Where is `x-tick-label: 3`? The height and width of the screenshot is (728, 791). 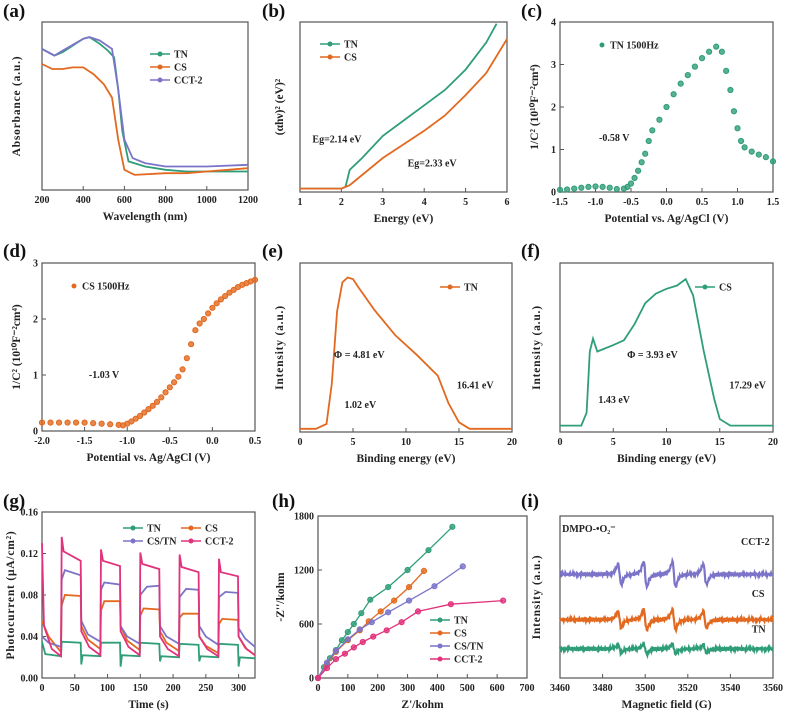 x-tick-label: 3 is located at coordinates (382, 202).